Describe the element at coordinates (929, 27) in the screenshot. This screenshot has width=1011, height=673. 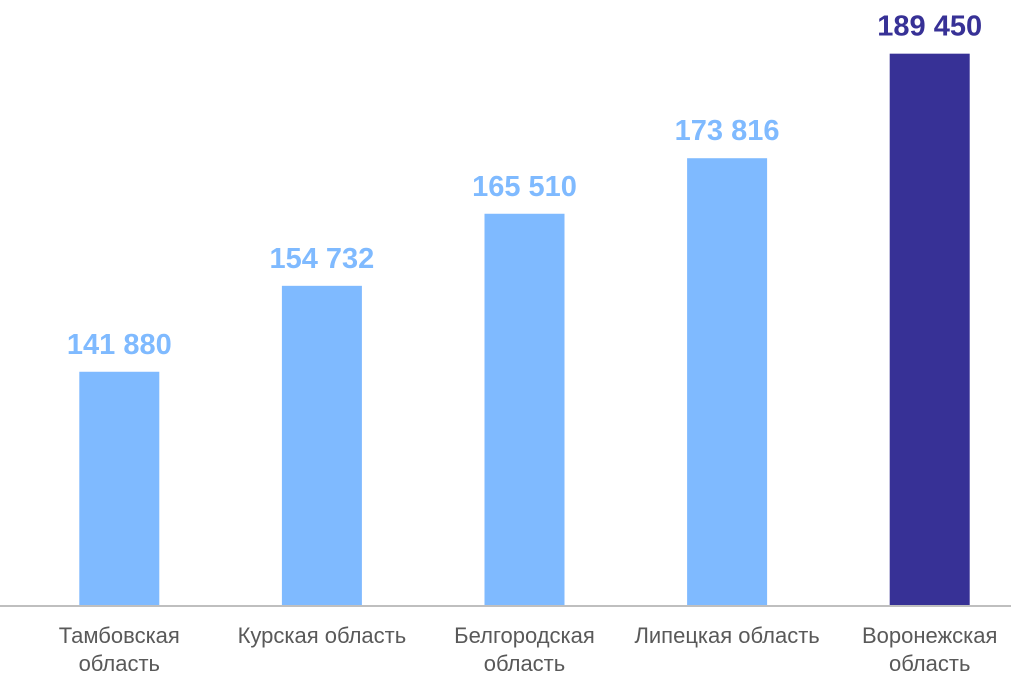
I see `value-label: 189 450` at that location.